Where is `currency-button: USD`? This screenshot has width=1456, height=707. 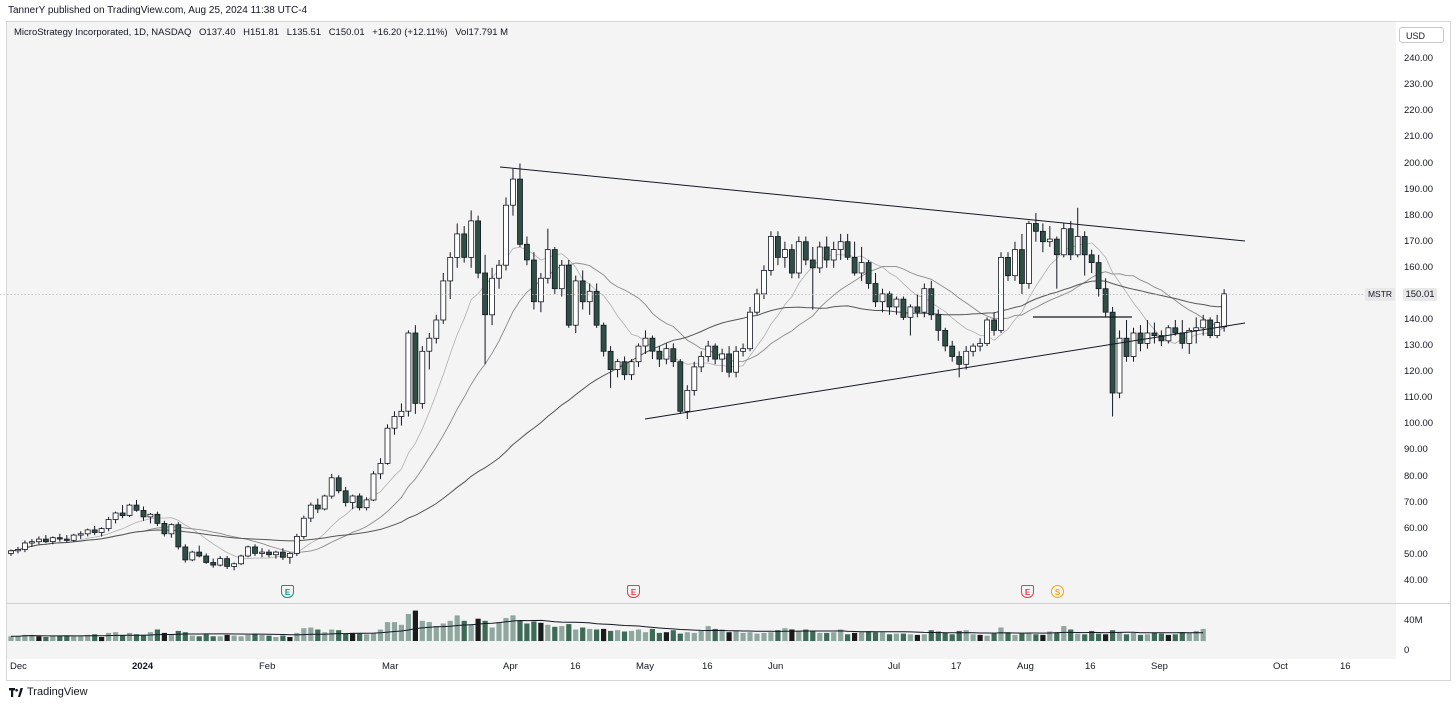 currency-button: USD is located at coordinates (1421, 35).